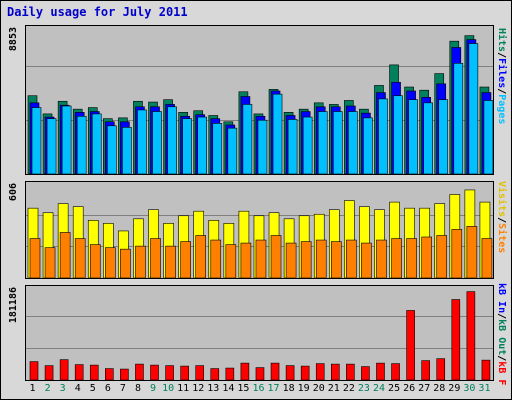 The height and width of the screenshot is (400, 512). Describe the element at coordinates (363, 388) in the screenshot. I see `x-tick-label: 23` at that location.